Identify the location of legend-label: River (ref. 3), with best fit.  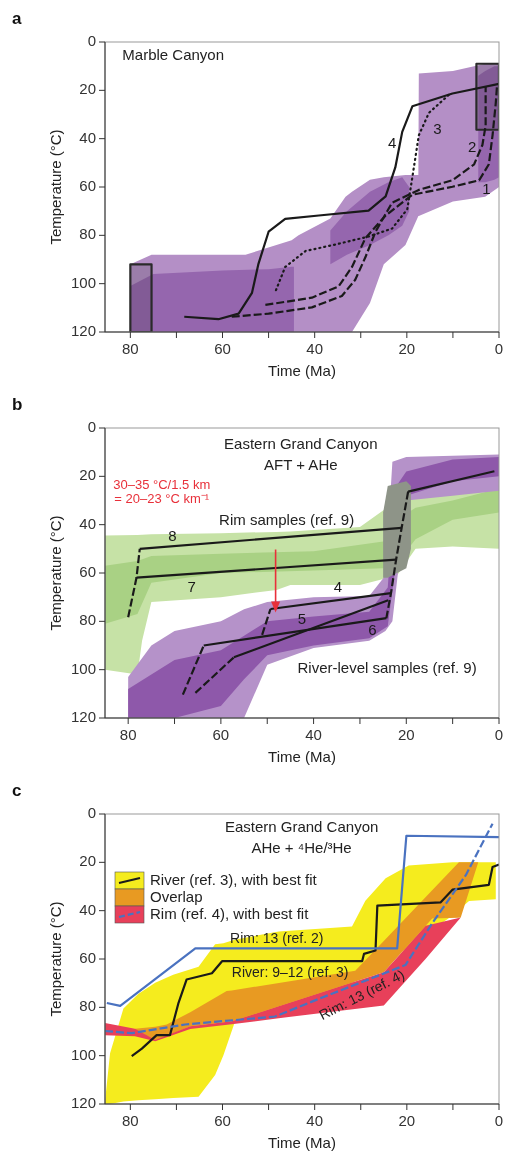
(234, 879).